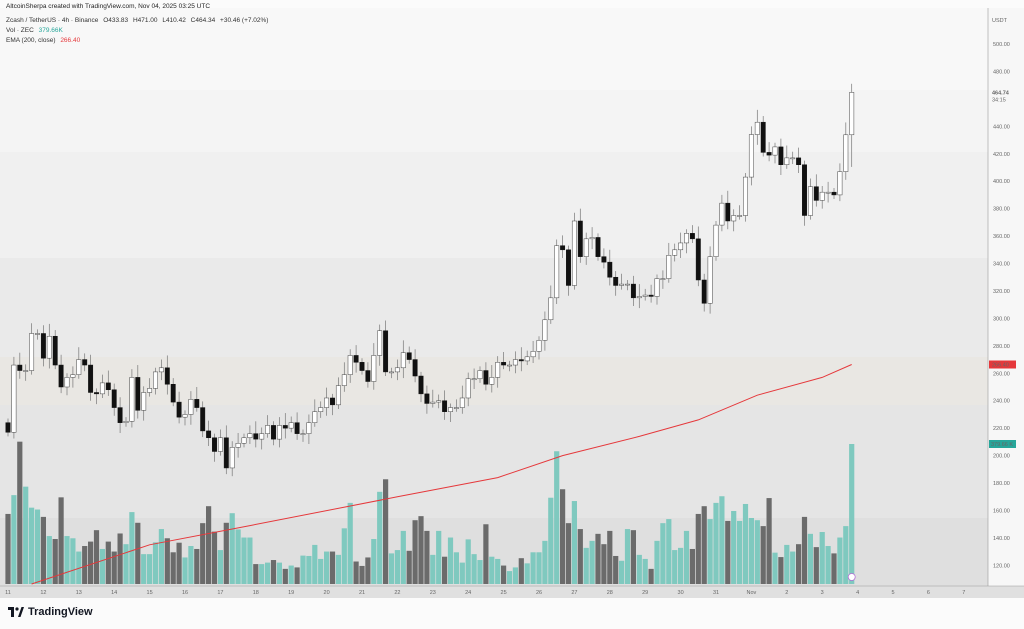 The height and width of the screenshot is (629, 1024). I want to click on time-tick-label: 31, so click(716, 593).